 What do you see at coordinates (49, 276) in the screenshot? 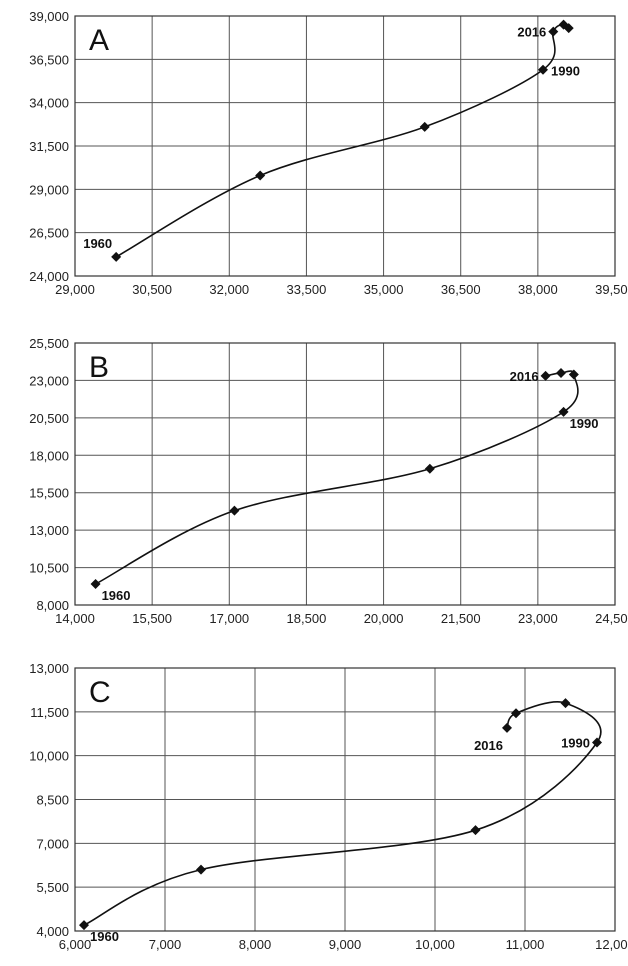
I see `y-tick-label: 24,000` at bounding box center [49, 276].